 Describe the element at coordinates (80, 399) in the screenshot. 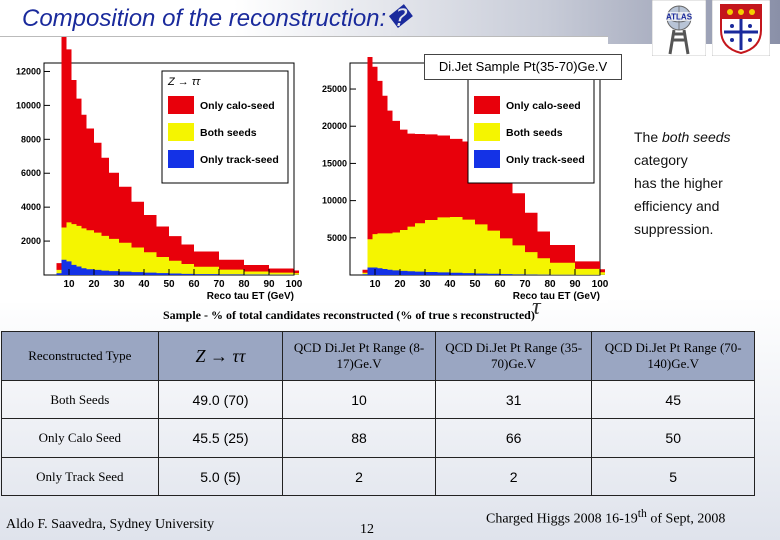

I see `row-label: Both Seeds` at that location.